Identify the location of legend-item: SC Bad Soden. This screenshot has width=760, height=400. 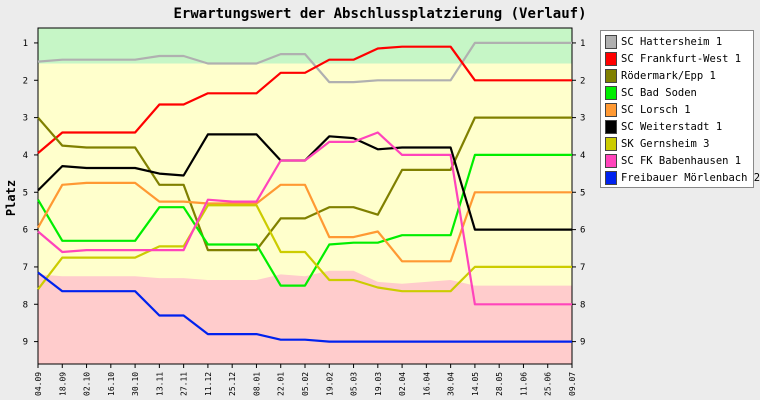
(651, 93).